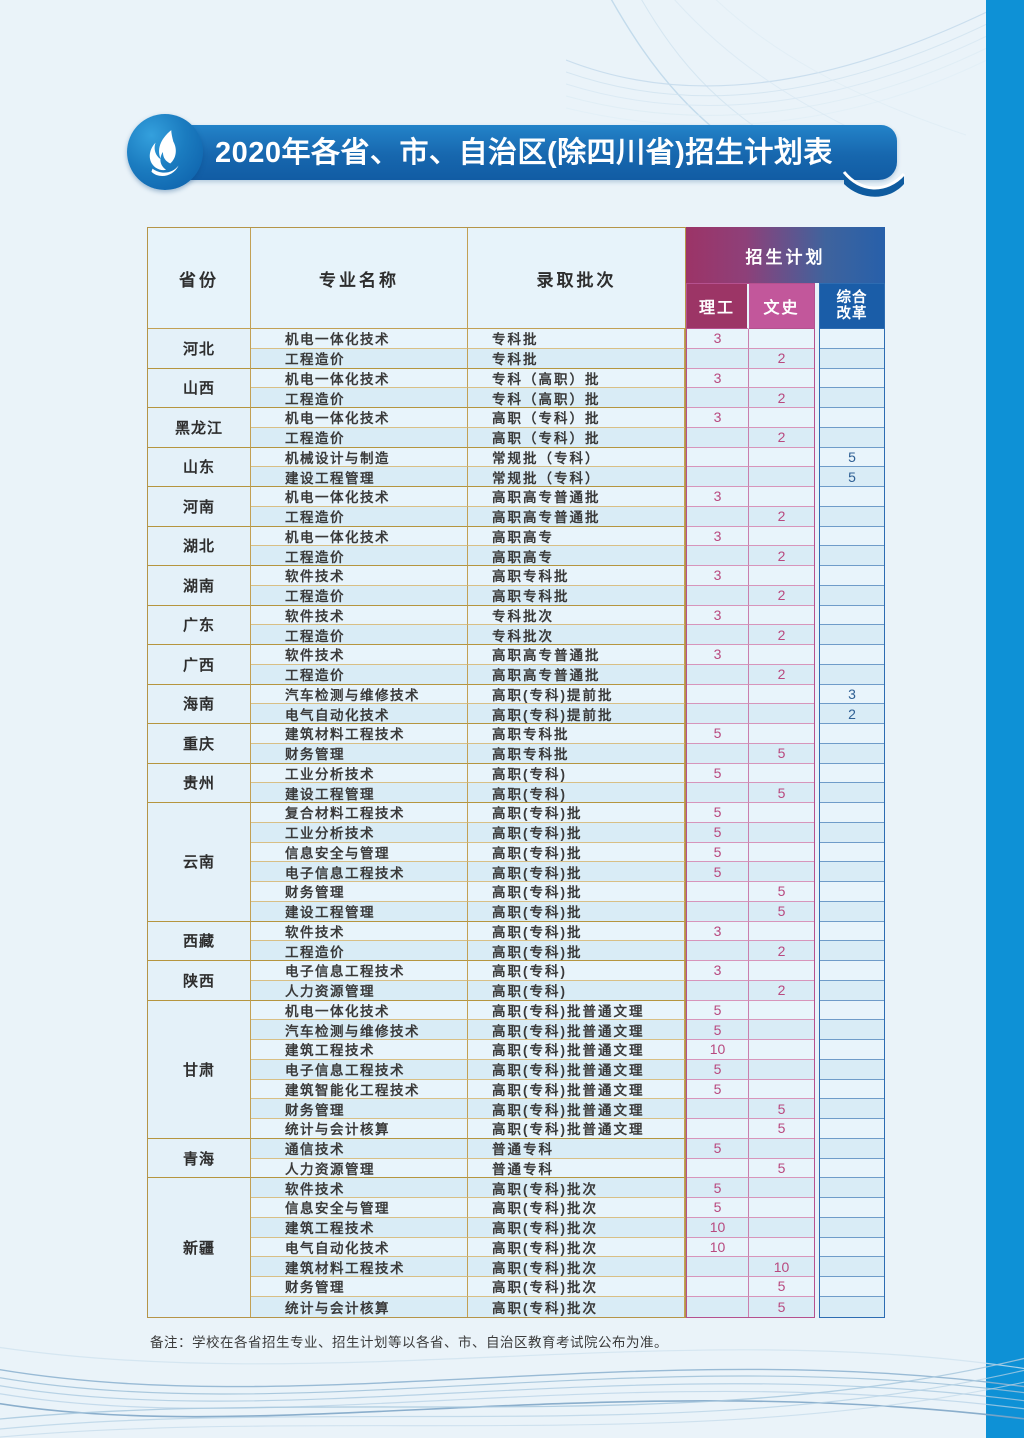 The width and height of the screenshot is (1024, 1438). What do you see at coordinates (576, 358) in the screenshot?
I see `batch-cell: 专科批` at bounding box center [576, 358].